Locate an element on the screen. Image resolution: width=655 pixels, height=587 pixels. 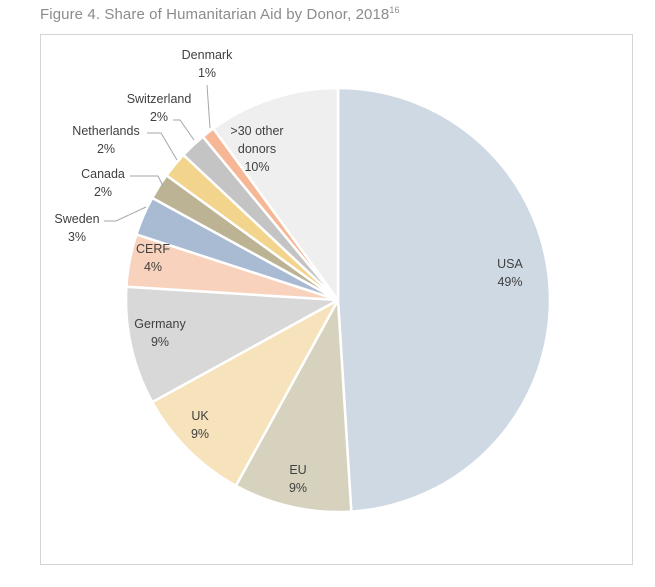
leader-line-sweden is located at coordinates (125, 214).